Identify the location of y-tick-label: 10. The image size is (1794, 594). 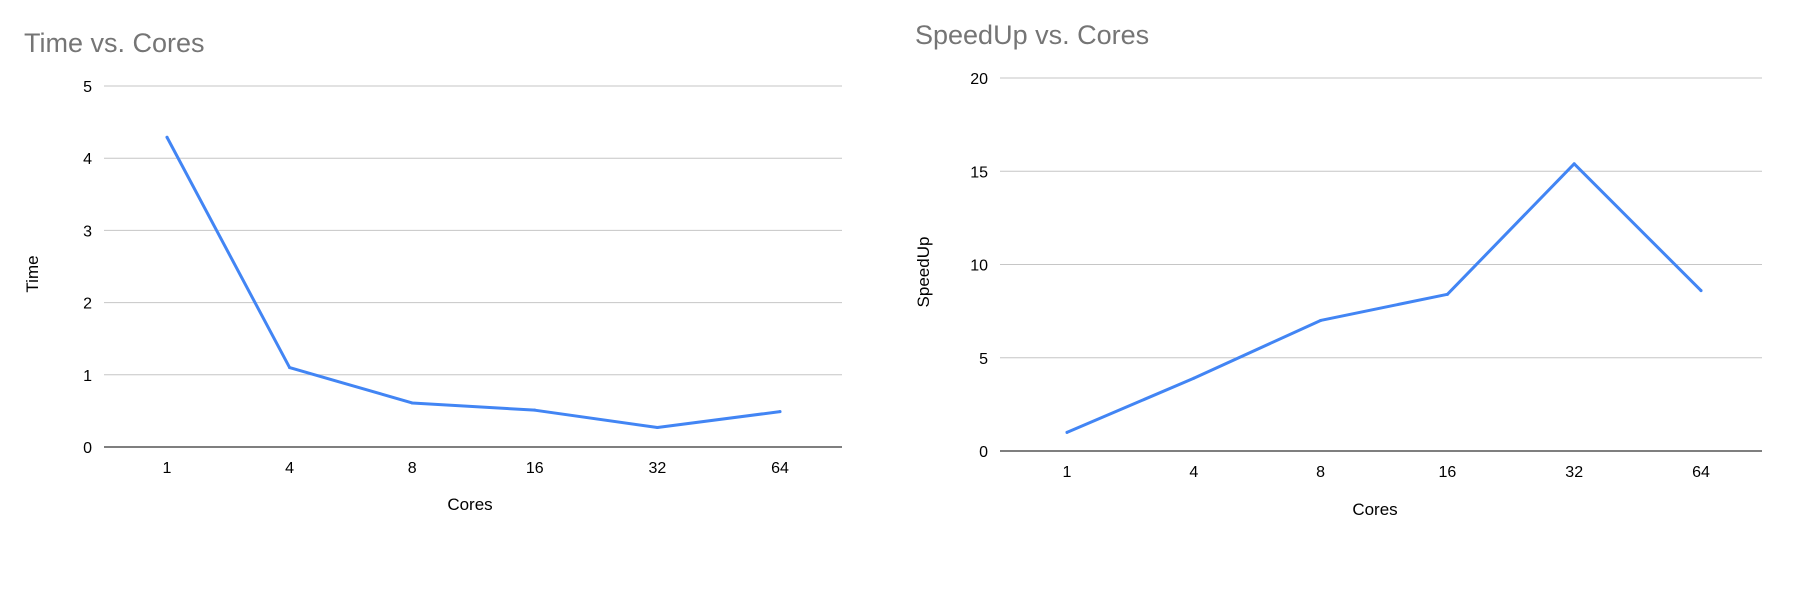
(979, 266).